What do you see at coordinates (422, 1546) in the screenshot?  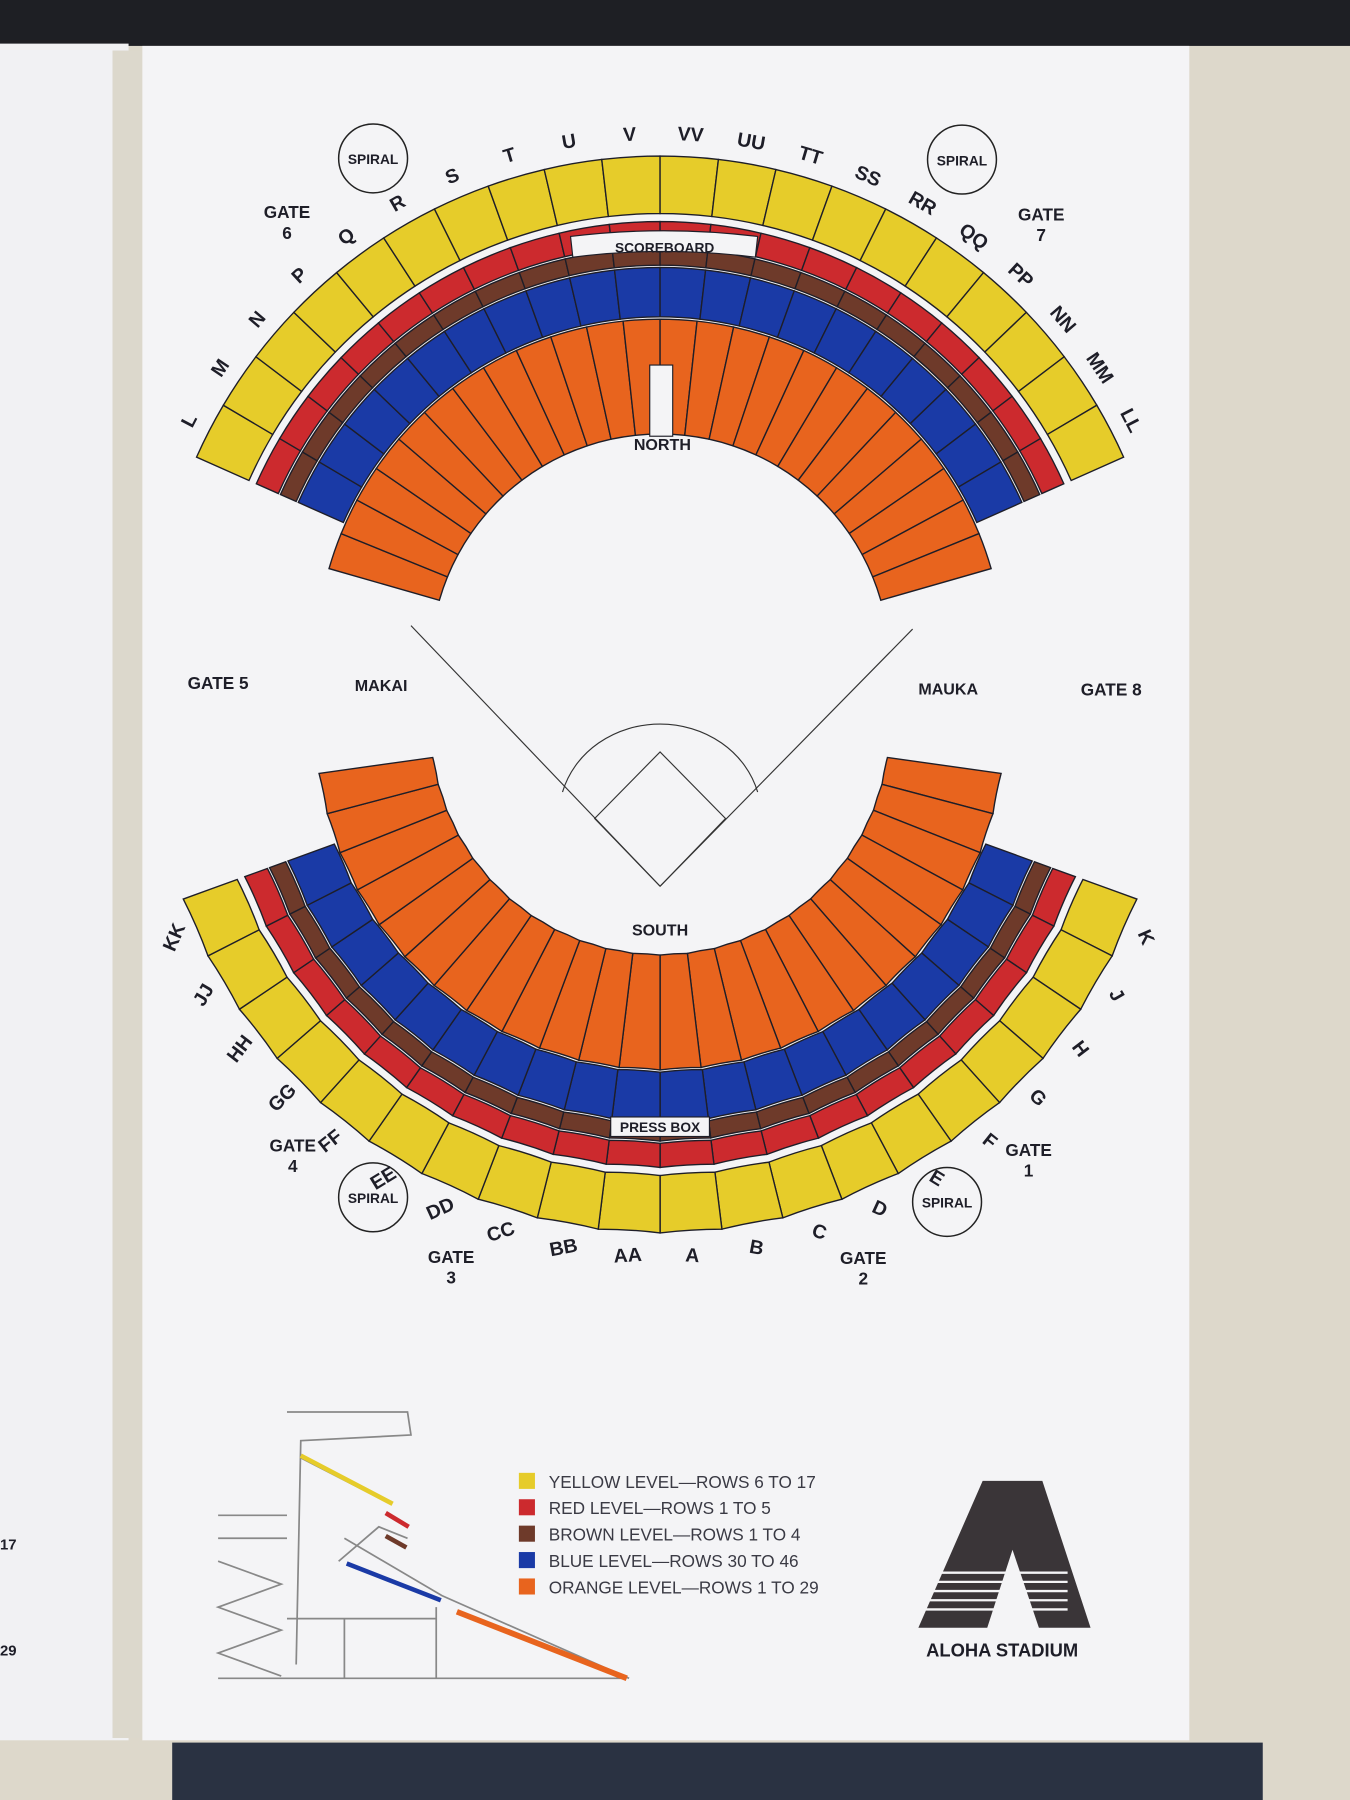 I see `stadium-cross-section` at bounding box center [422, 1546].